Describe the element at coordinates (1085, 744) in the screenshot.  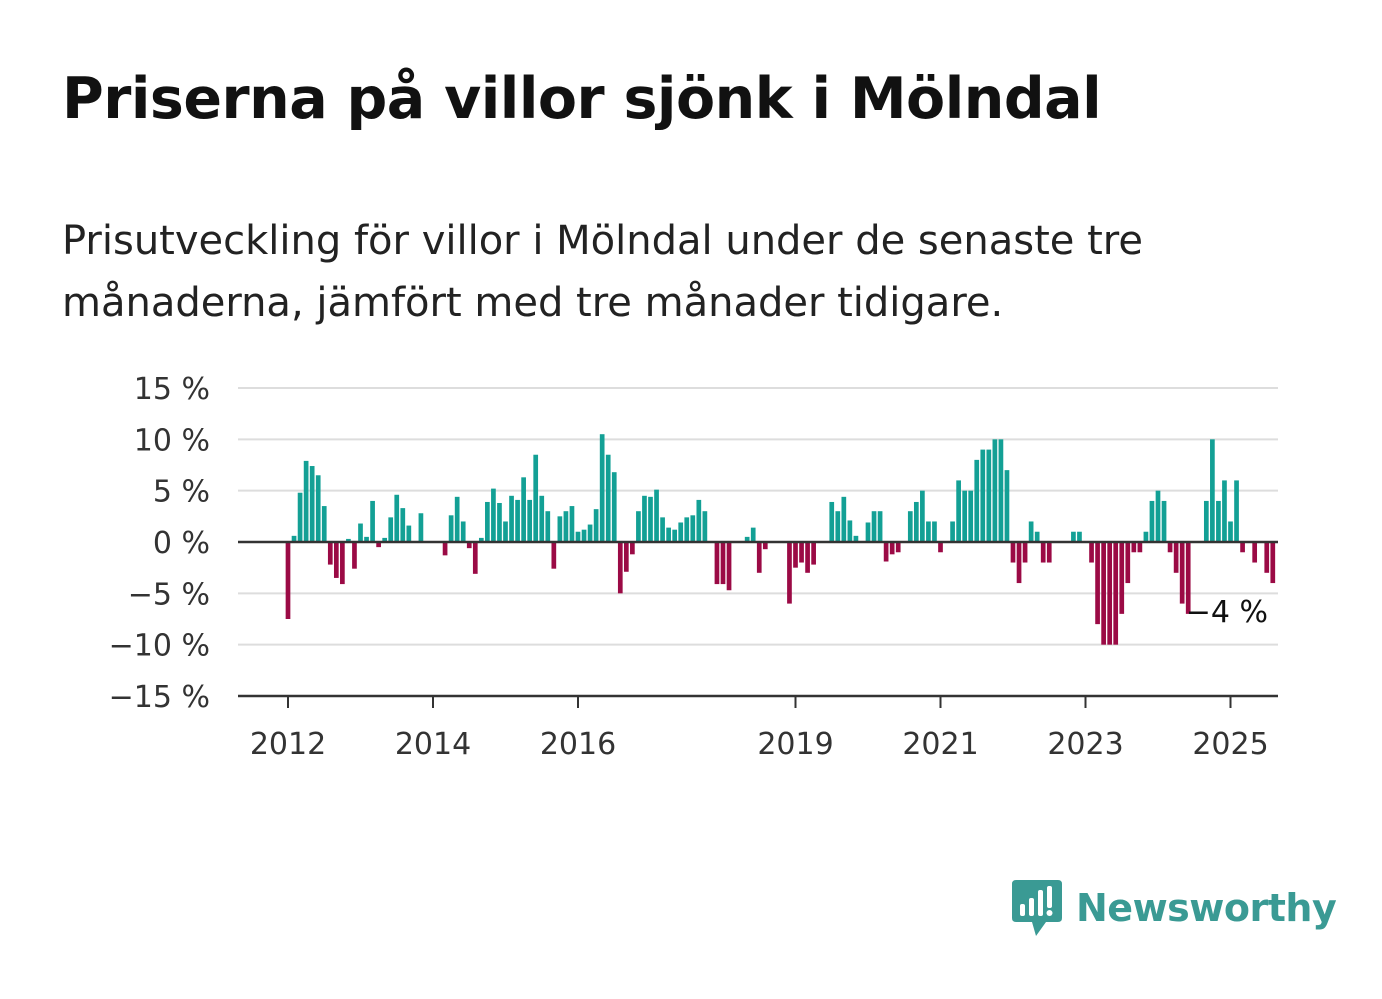
I see `x-tick-label: 2023` at that location.